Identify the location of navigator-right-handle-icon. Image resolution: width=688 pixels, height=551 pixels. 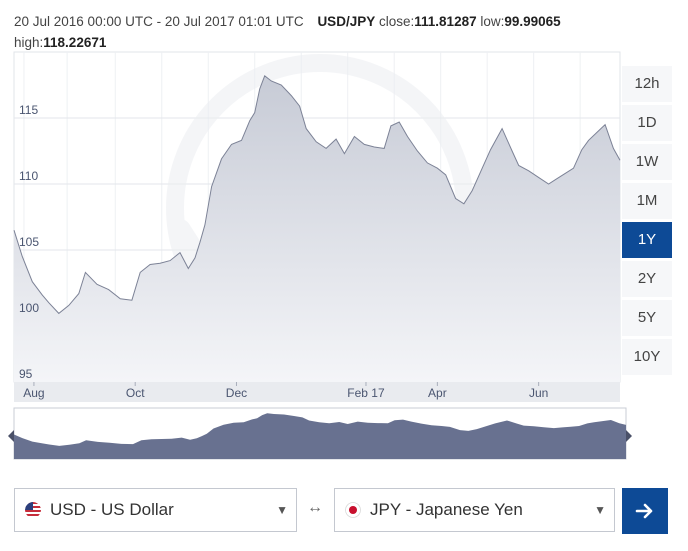
(629, 436).